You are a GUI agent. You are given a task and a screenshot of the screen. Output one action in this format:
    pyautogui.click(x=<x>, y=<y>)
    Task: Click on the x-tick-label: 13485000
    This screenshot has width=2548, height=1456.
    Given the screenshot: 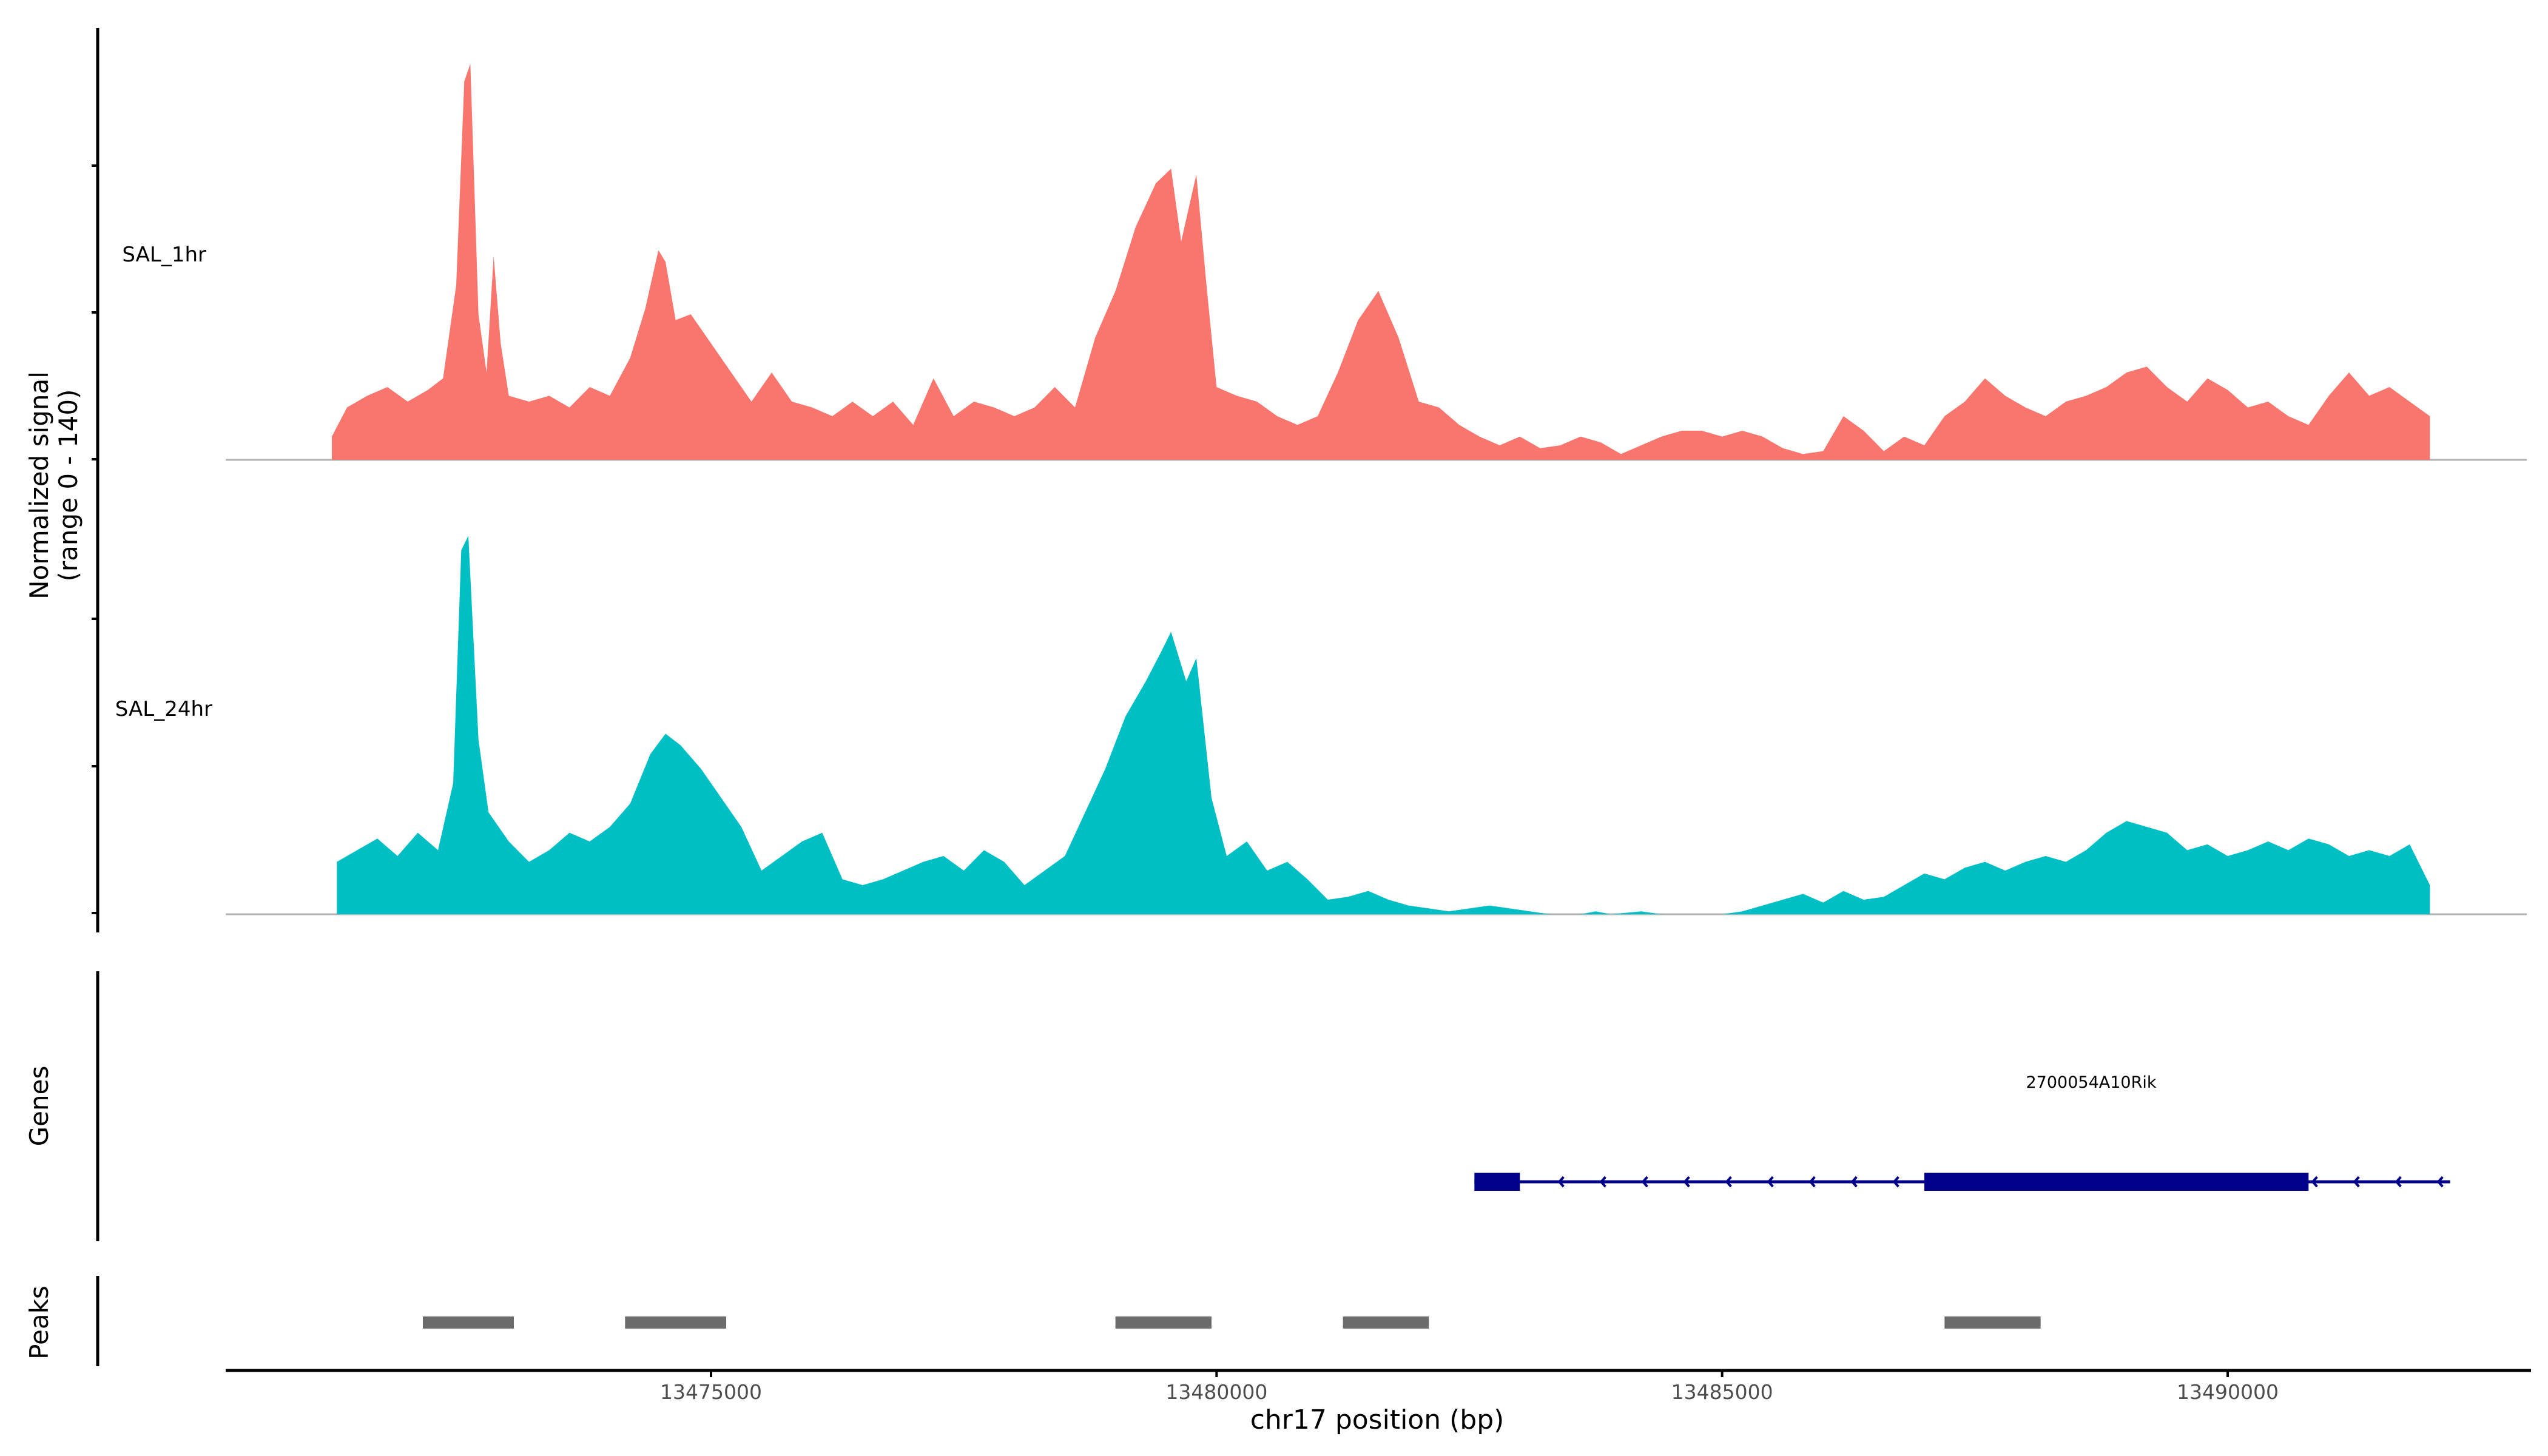 What is the action you would take?
    pyautogui.click(x=1722, y=1392)
    